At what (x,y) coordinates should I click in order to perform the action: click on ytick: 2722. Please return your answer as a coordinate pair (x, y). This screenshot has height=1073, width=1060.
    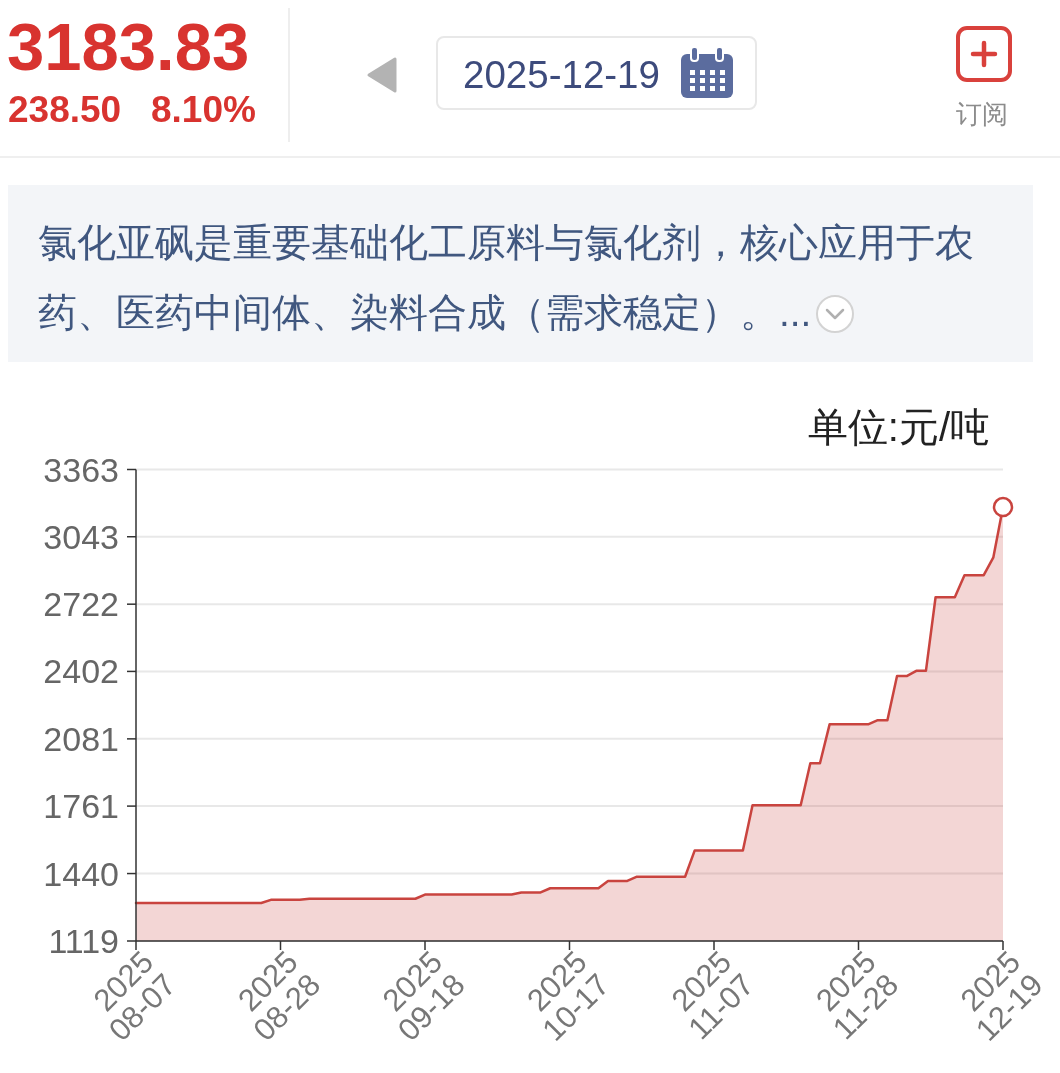
    Looking at the image, I should click on (81, 604).